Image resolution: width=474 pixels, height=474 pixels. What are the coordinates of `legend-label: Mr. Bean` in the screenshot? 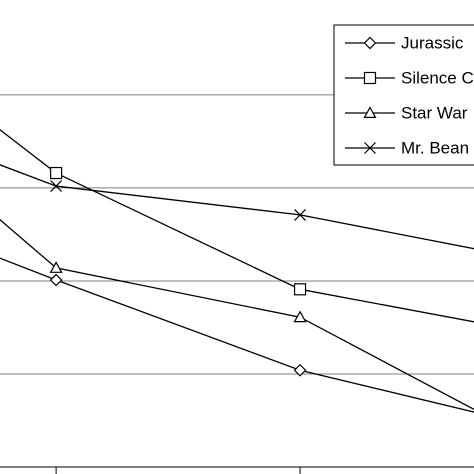 It's located at (435, 147).